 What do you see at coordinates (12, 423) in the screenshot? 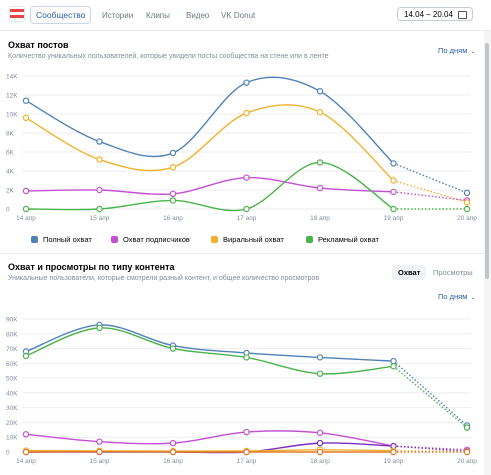
I see `y-tick-label: 20K` at bounding box center [12, 423].